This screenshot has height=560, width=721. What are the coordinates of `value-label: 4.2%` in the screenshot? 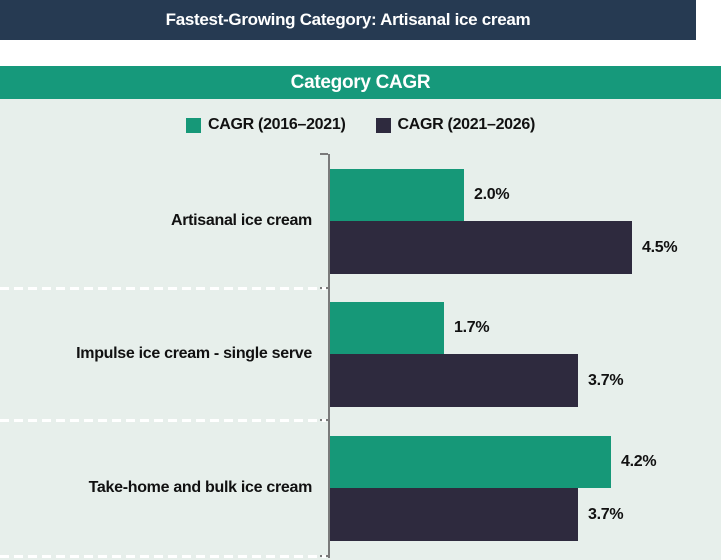 It's located at (639, 461).